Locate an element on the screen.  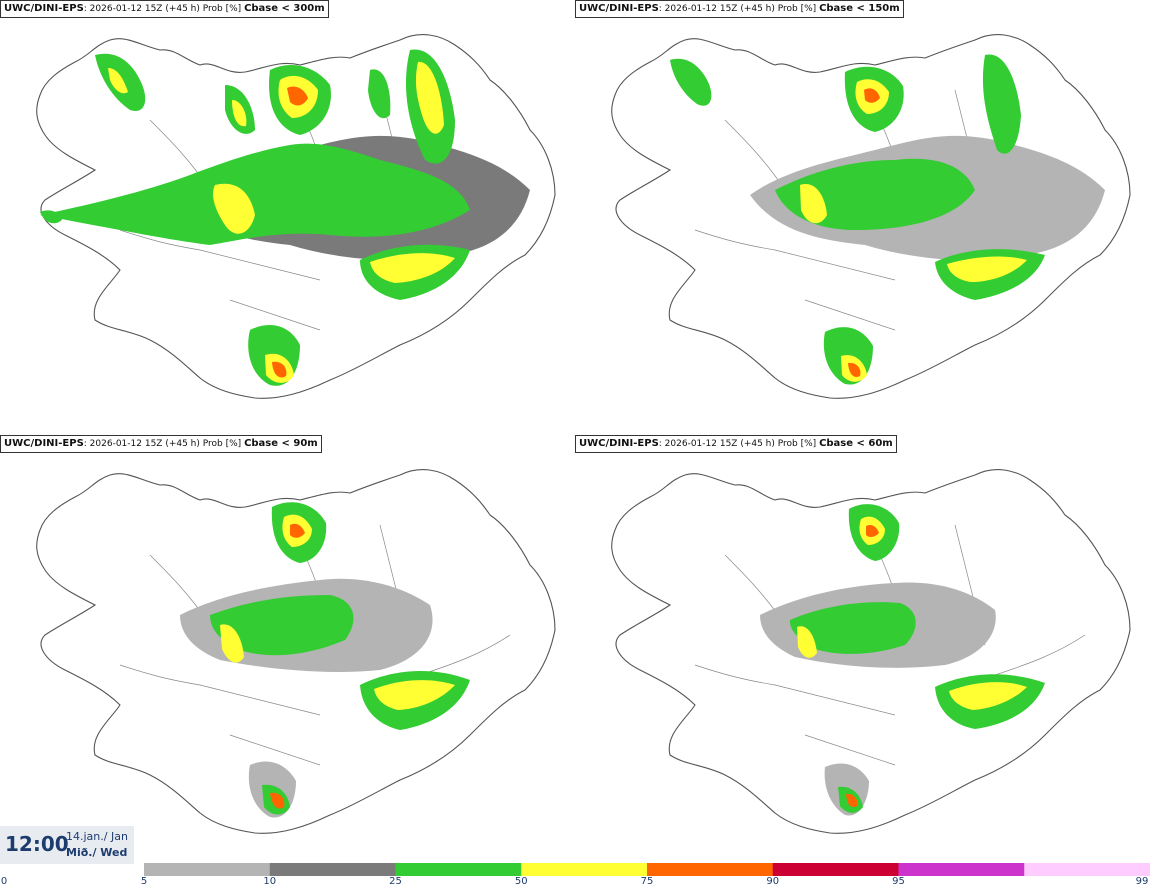
color-scale-ticks: 0 5 10 25 50 75 90 95 99 is located at coordinates (575, 883).